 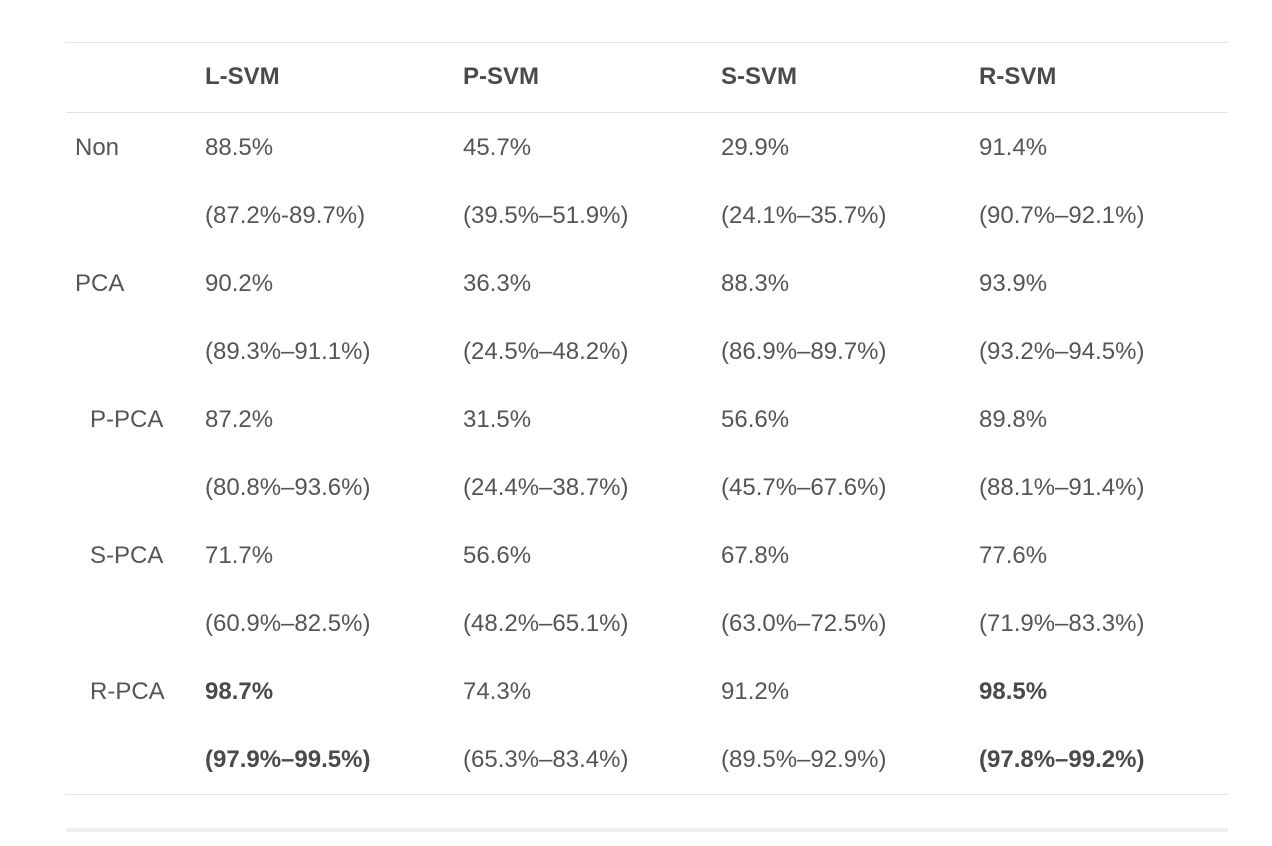 I want to click on table-cell-range: (60.9%–82.5%), so click(x=288, y=623).